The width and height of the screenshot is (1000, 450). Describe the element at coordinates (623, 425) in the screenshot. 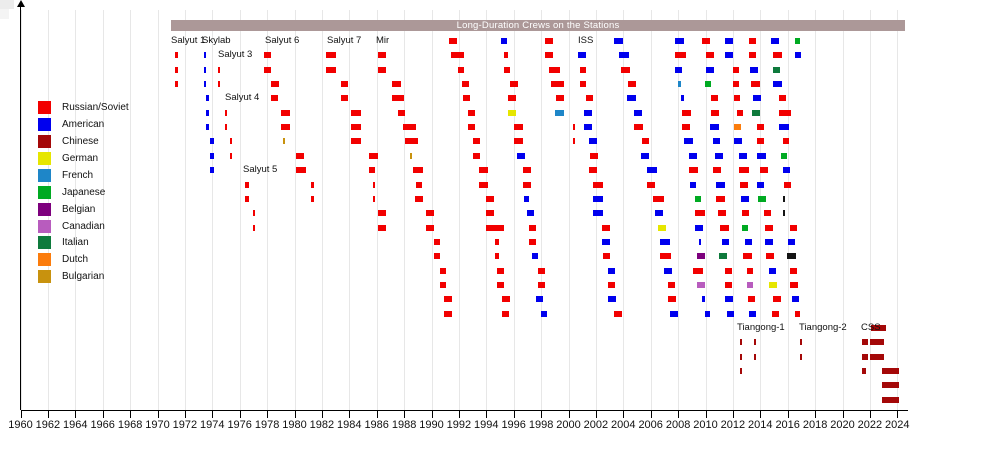

I see `axis-tick-label: 2004` at that location.